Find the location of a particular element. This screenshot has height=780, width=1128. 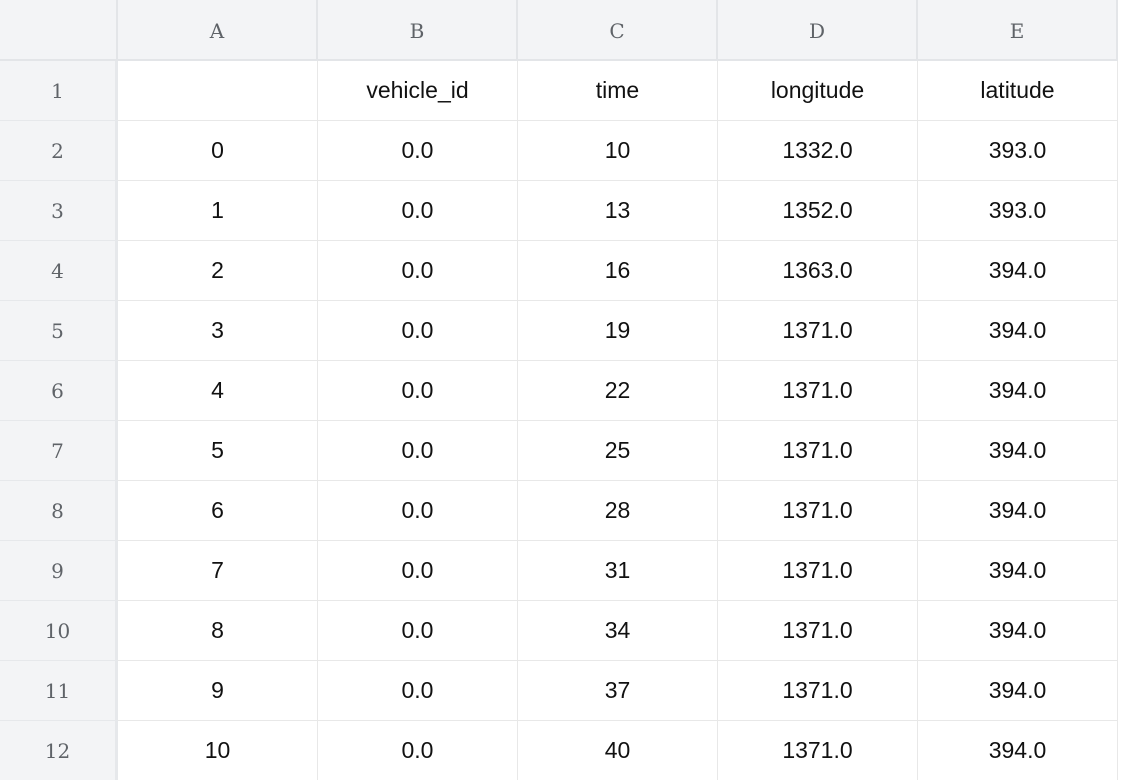

cell-b10: 0.0 is located at coordinates (418, 631).